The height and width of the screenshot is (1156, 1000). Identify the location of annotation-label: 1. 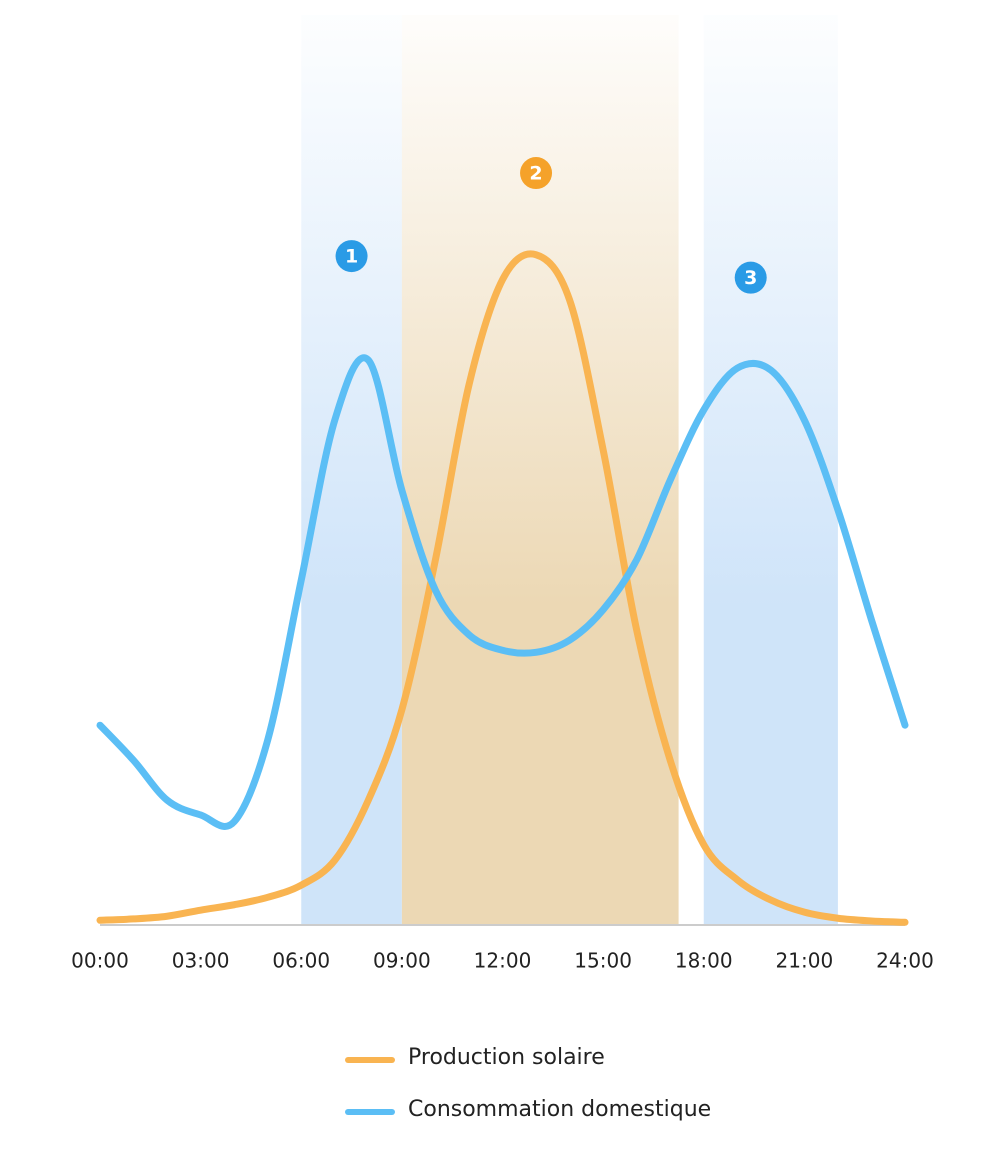
(351, 257).